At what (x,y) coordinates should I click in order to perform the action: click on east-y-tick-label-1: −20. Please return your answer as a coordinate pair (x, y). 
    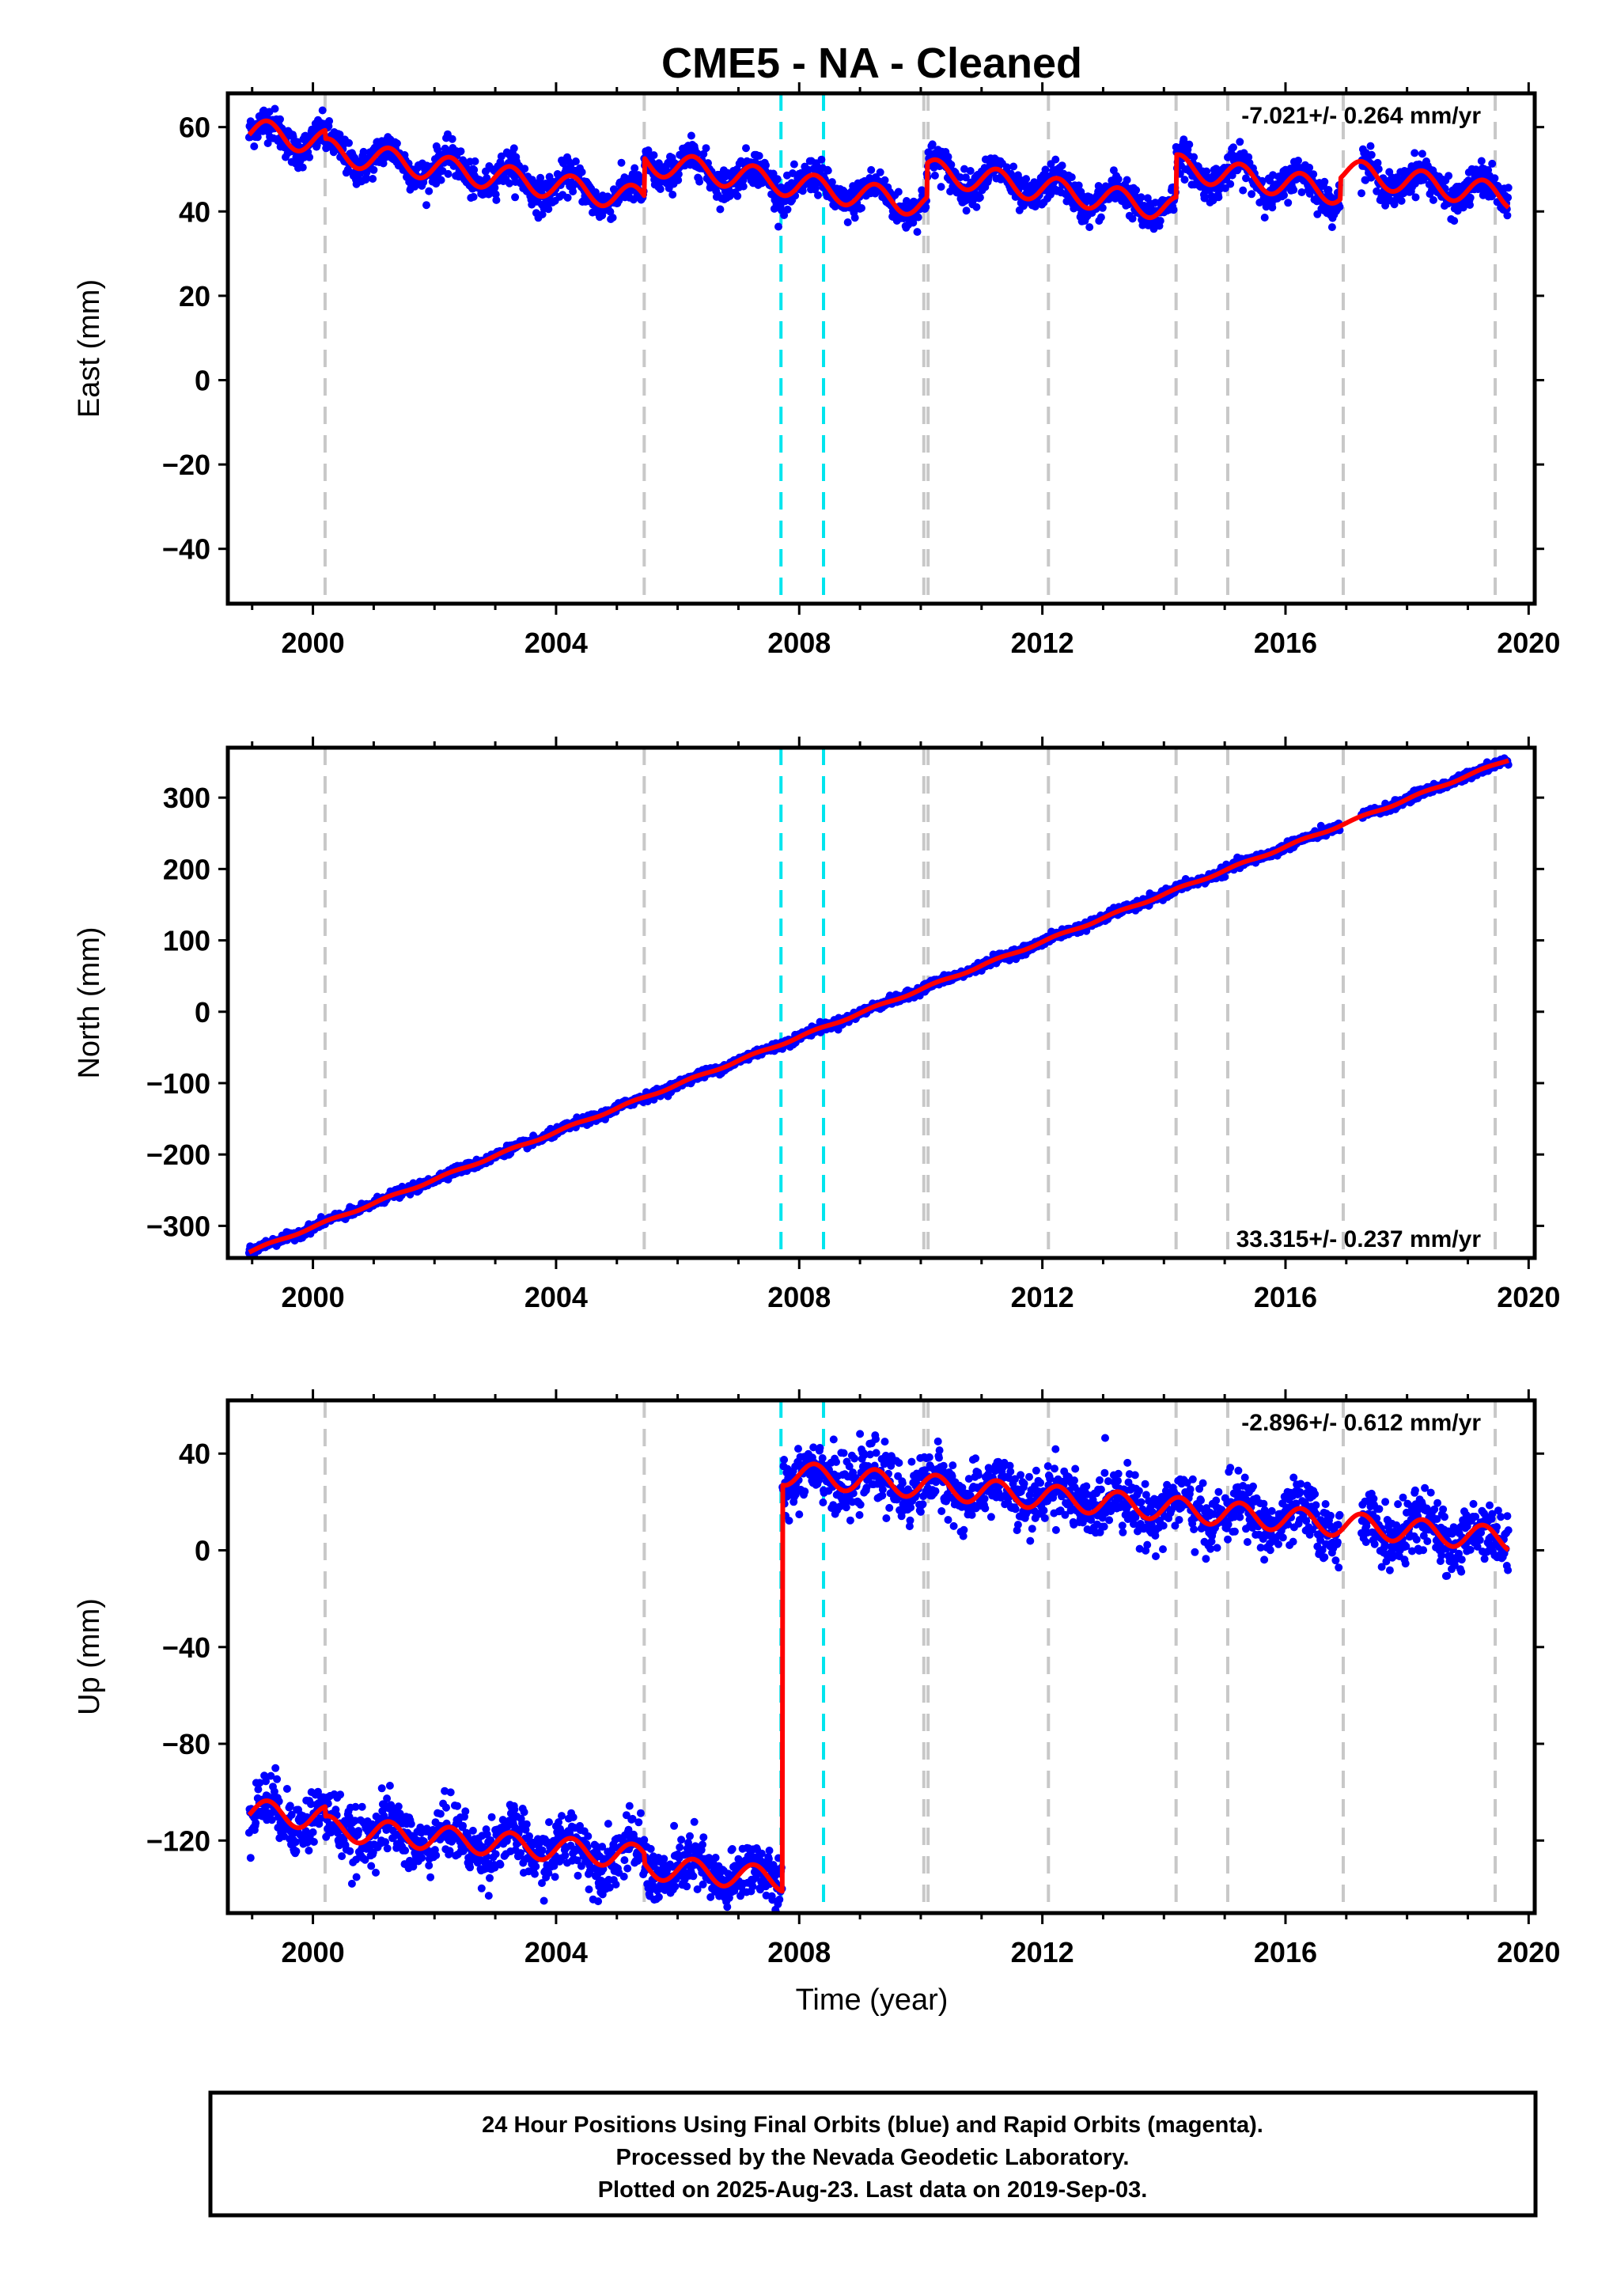
    Looking at the image, I should click on (186, 465).